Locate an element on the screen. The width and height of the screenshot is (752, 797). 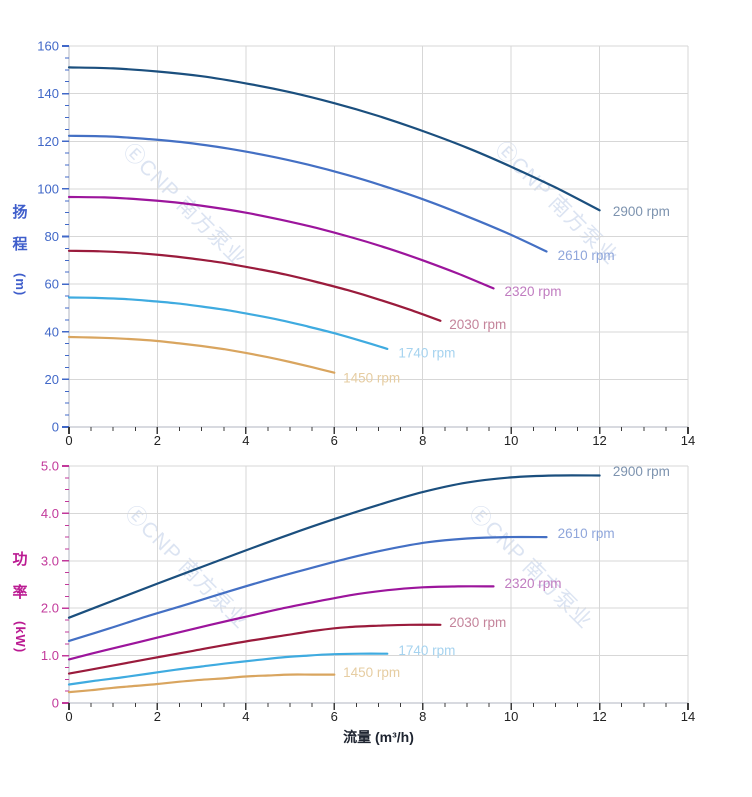
power-axis-unit: (kW) is located at coordinates (21, 636).